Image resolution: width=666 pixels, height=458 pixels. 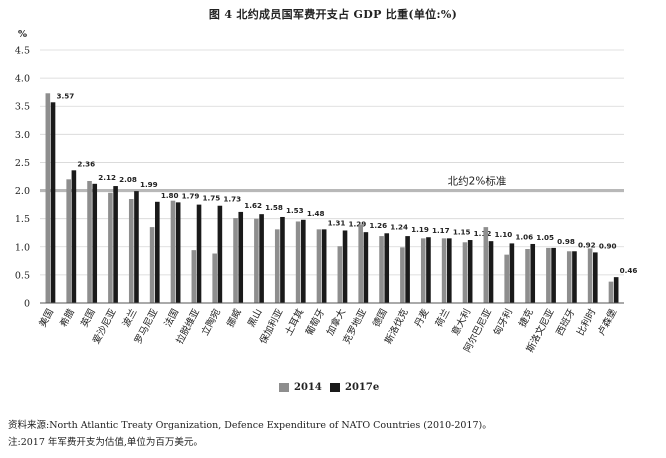 What do you see at coordinates (358, 223) in the screenshot?
I see `data-label: 1.29` at bounding box center [358, 223].